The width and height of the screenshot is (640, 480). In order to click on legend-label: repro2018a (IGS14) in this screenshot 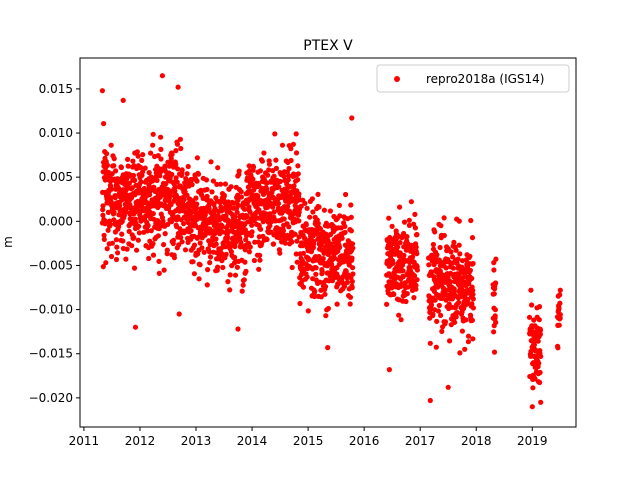, I will do `click(485, 79)`.